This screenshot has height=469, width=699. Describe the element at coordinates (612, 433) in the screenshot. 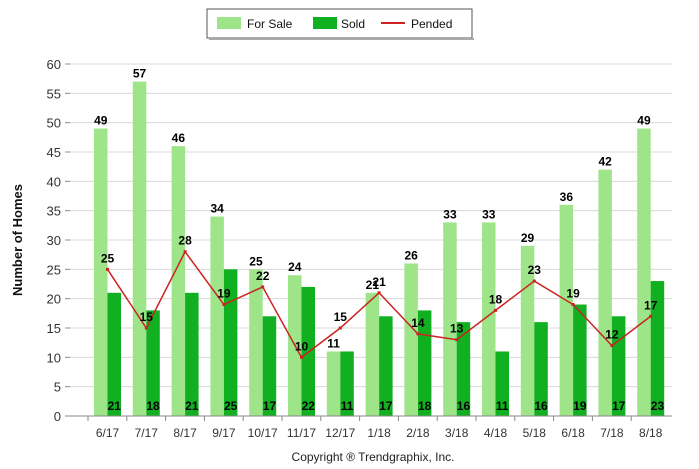

I see `x-tick-label: 7/18` at that location.